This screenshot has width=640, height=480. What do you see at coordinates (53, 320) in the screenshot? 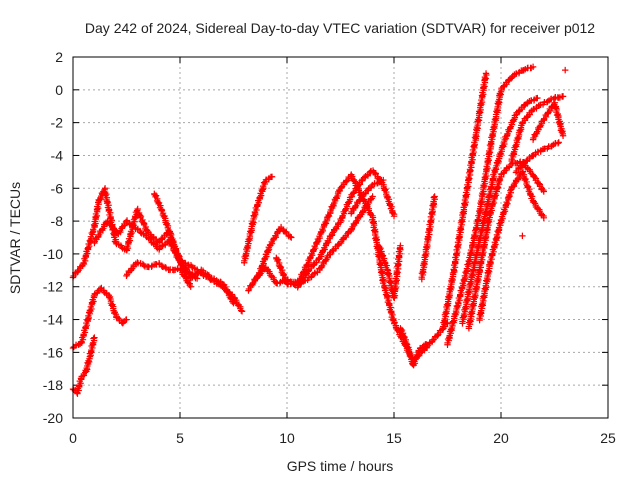
I see `y-tick-label: -14` at bounding box center [53, 320].